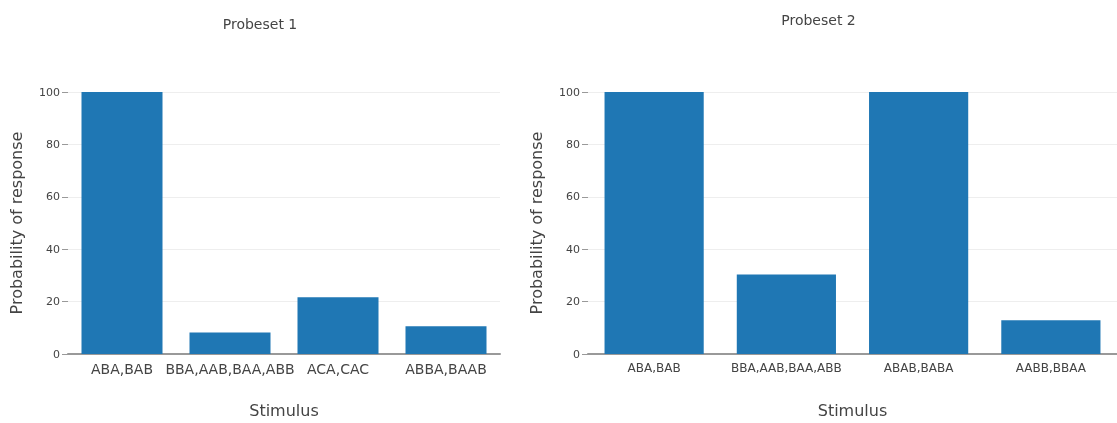 The image size is (1117, 423). I want to click on x-tick-label: AABB,BBAA, so click(1051, 368).